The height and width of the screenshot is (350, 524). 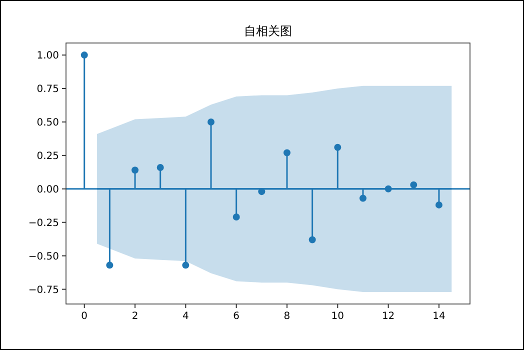 I want to click on x-tick-label: 2, so click(x=135, y=316).